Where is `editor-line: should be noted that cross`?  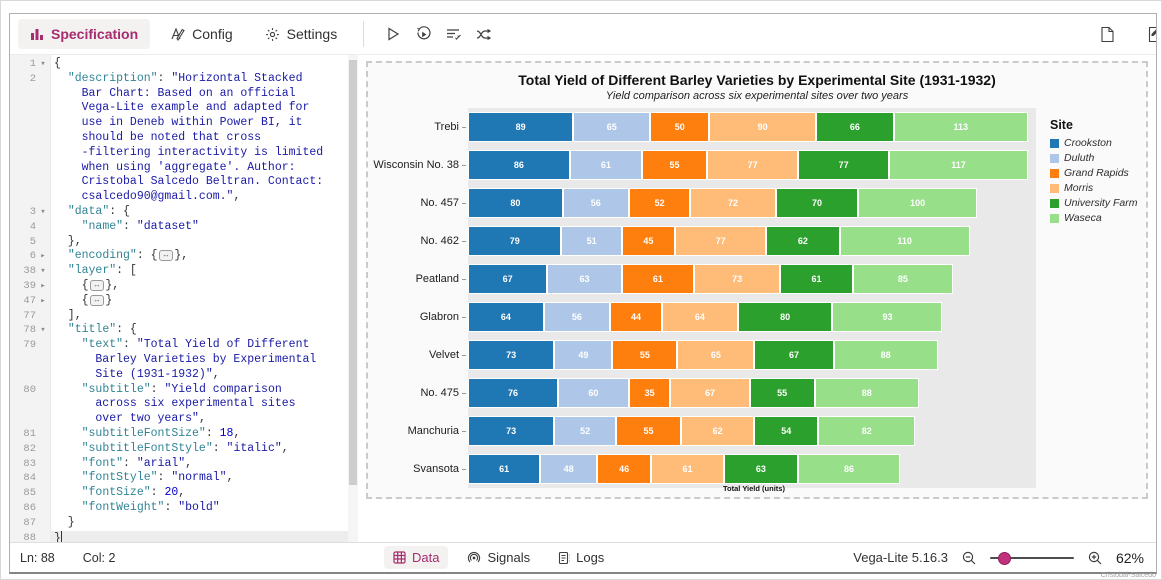 editor-line: should be noted that cross is located at coordinates (179, 138).